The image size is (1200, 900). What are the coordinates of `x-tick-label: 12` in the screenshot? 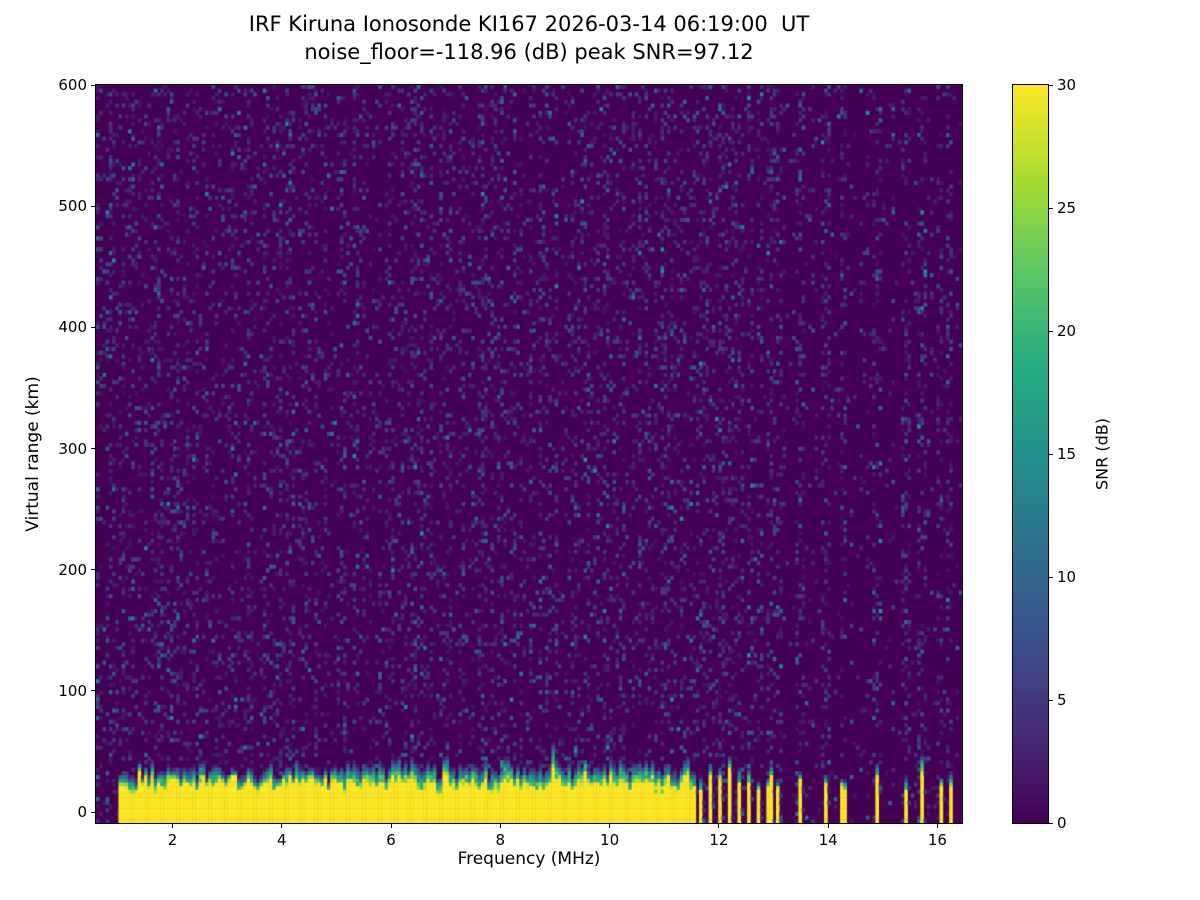 It's located at (719, 840).